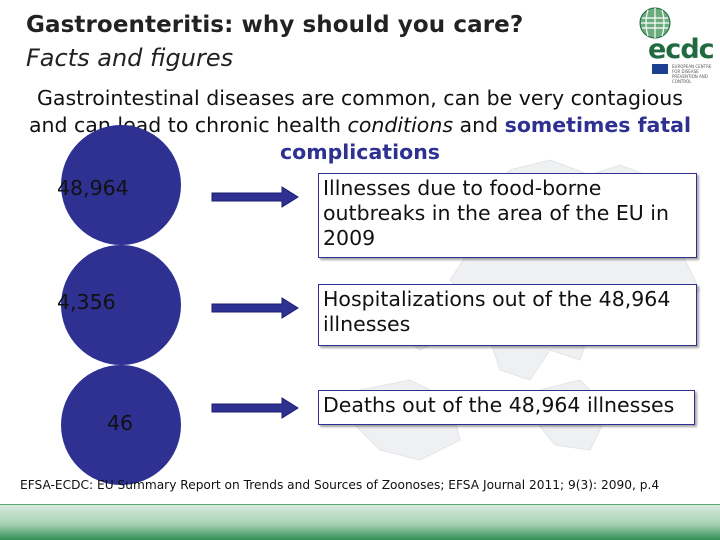  Describe the element at coordinates (86, 302) in the screenshot. I see `fact-number-2: 4,356` at that location.